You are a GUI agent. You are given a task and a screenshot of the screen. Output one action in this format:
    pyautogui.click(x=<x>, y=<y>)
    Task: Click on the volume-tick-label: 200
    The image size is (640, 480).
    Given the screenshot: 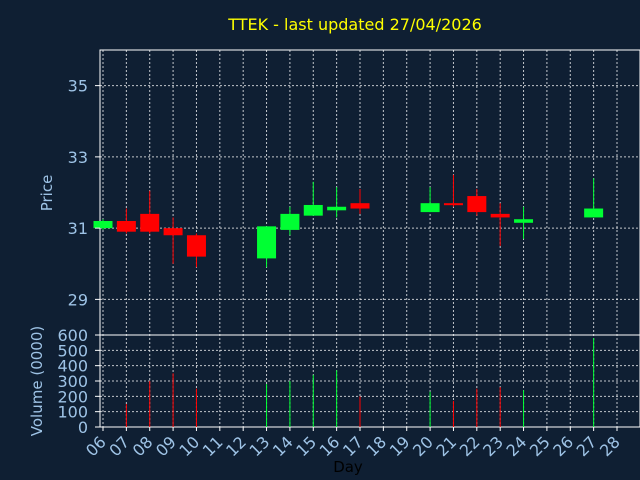 What is the action you would take?
    pyautogui.click(x=72, y=396)
    